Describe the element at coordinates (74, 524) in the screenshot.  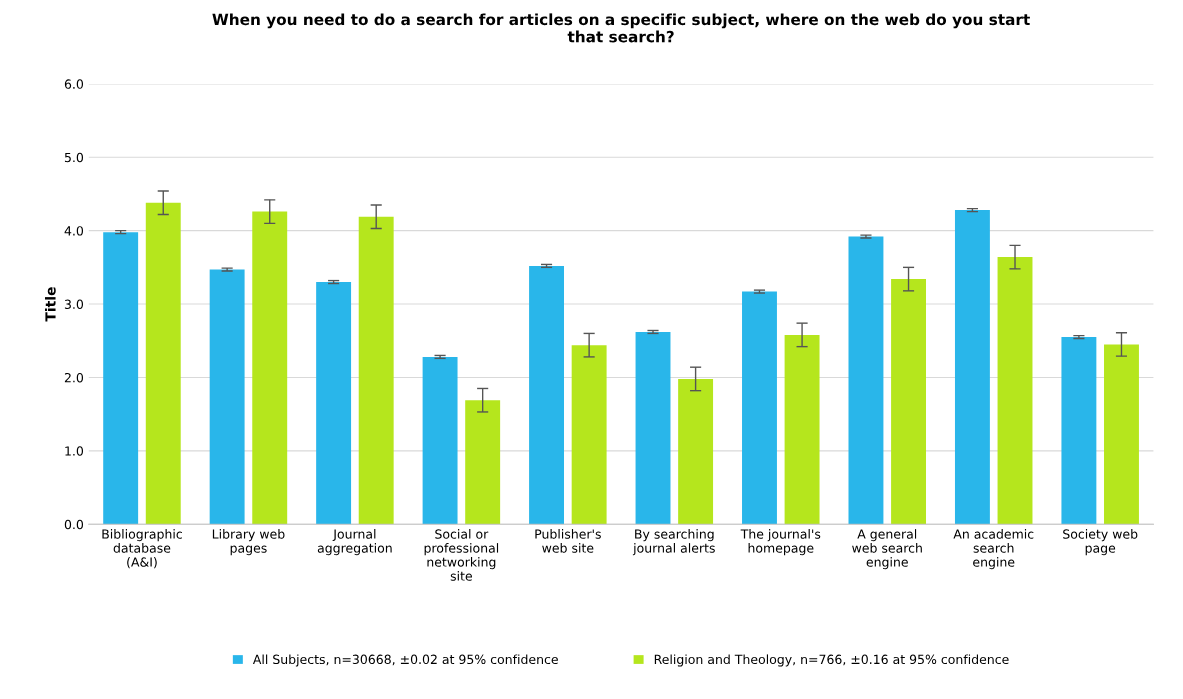
I see `y-tick-label: 0.0` at that location.